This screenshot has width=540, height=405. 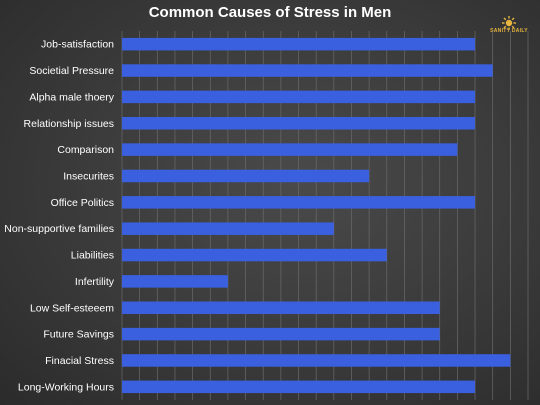 What do you see at coordinates (85, 150) in the screenshot?
I see `category-label: Comparison` at bounding box center [85, 150].